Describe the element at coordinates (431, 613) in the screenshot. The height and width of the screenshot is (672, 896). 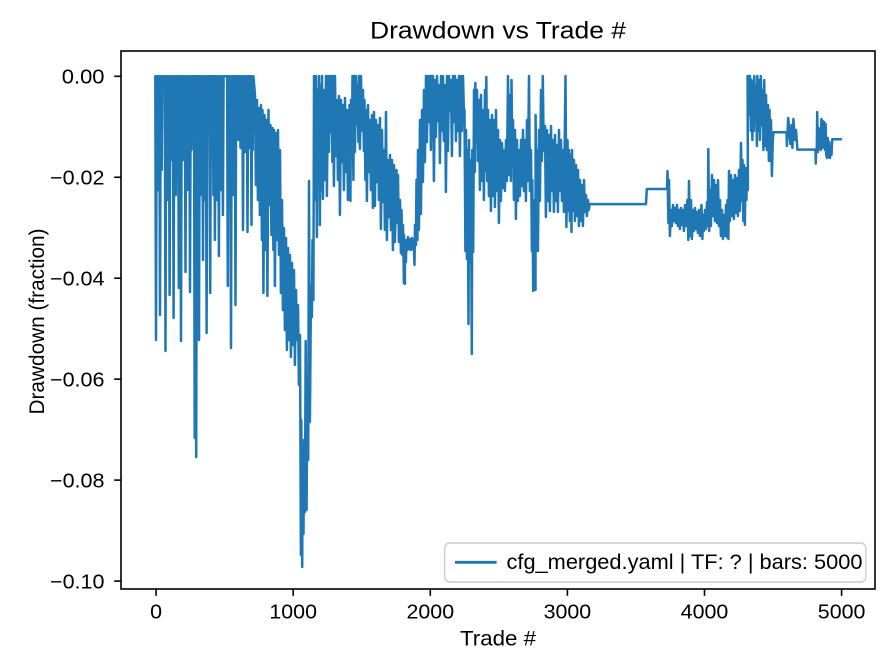
I see `svg-text: 2000` at that location.